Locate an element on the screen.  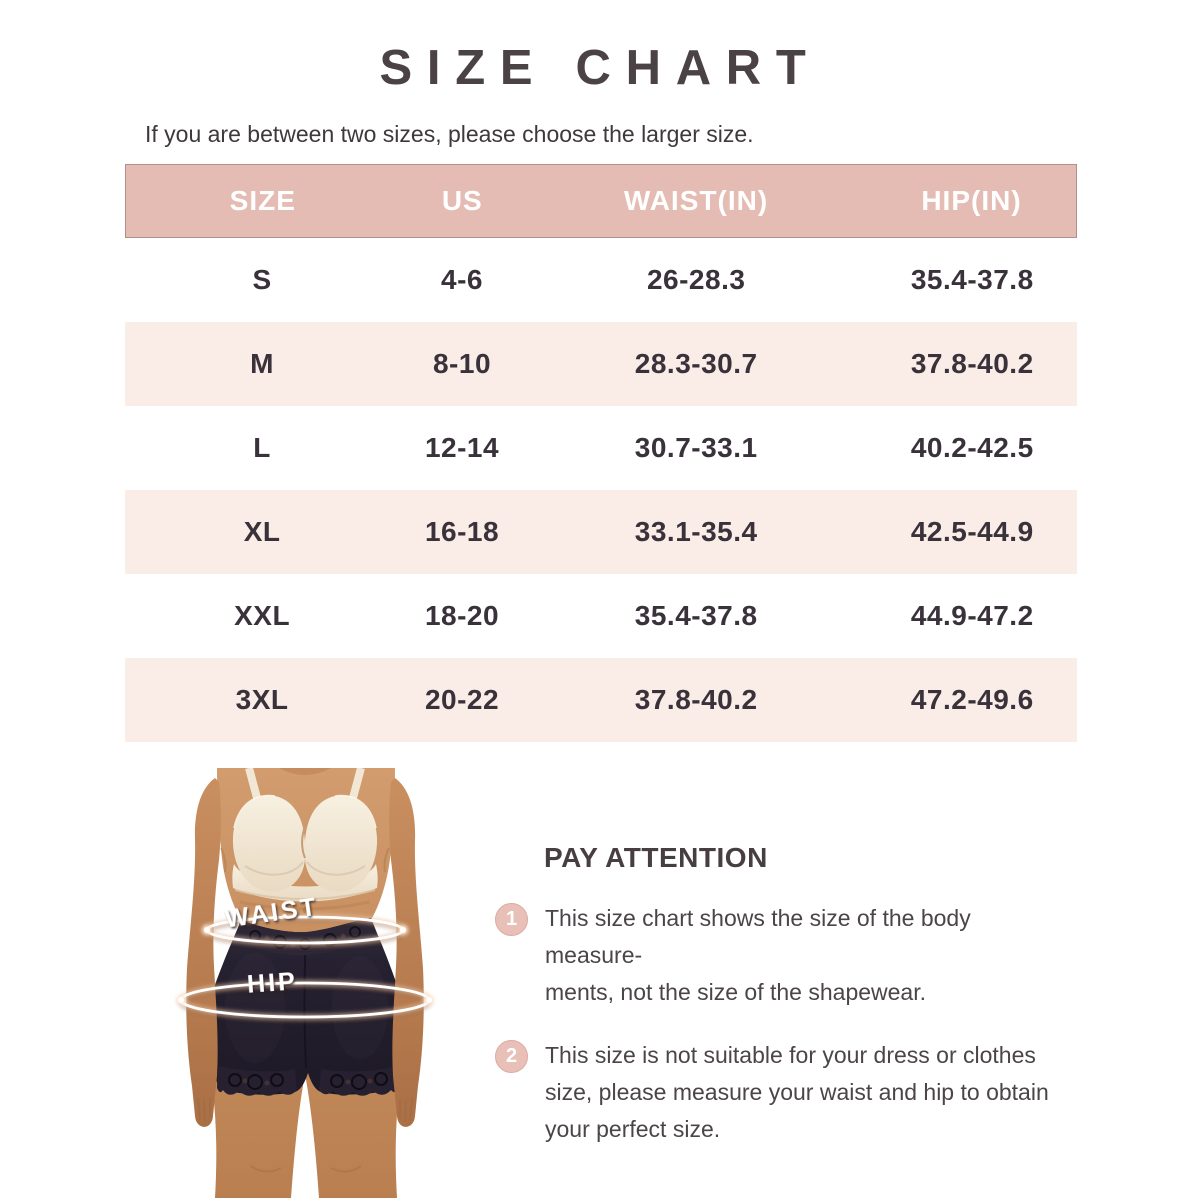
cell-size: XL is located at coordinates (262, 531).